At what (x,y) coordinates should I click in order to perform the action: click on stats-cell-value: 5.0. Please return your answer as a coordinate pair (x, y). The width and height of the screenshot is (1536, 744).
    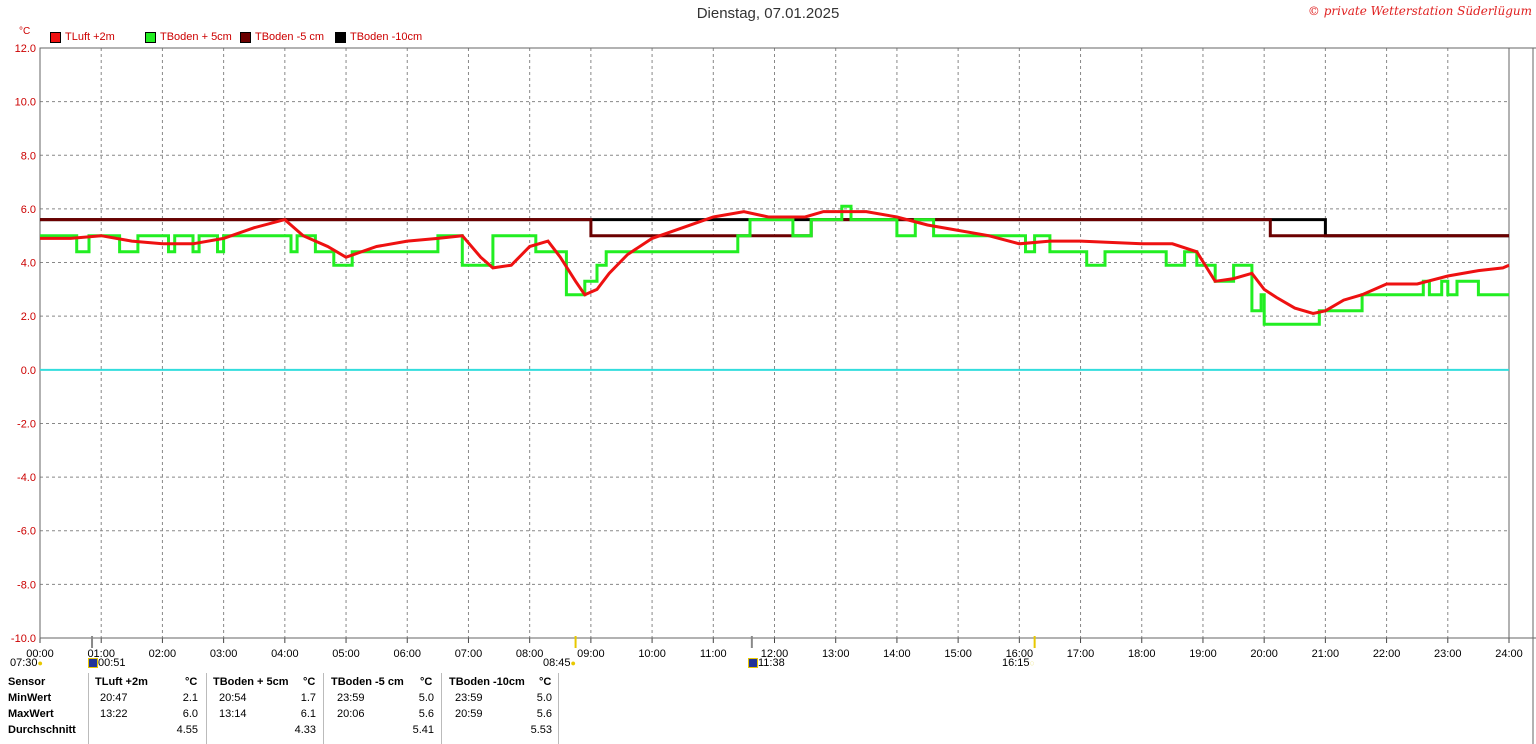
    Looking at the image, I should click on (544, 698).